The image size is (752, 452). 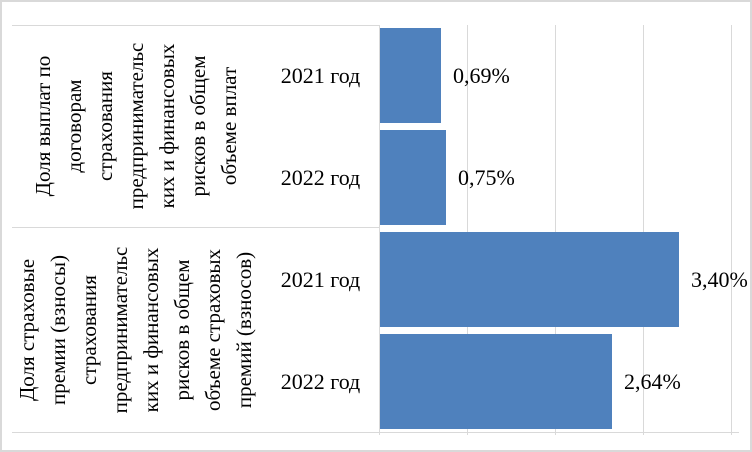 I want to click on data-label: 0,69%, so click(x=481, y=75).